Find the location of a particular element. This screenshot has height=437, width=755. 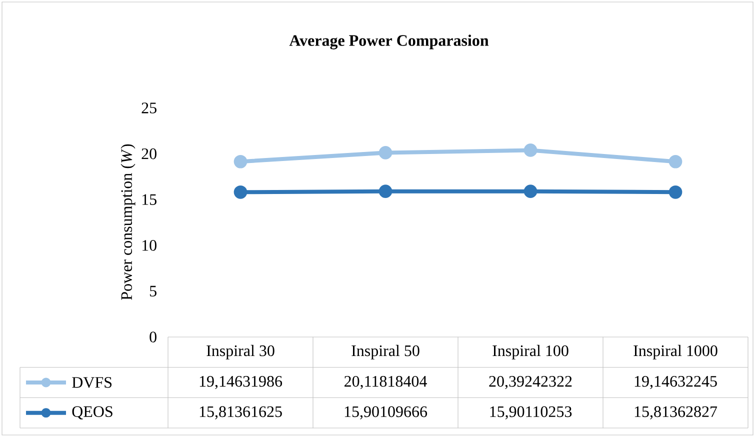

y-tick-label: 10 is located at coordinates (149, 245).